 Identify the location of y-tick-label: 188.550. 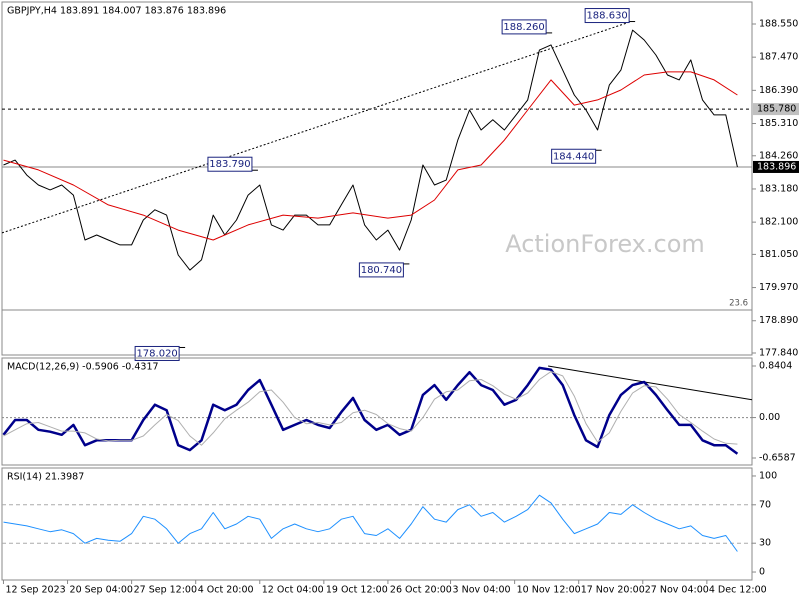
(778, 23).